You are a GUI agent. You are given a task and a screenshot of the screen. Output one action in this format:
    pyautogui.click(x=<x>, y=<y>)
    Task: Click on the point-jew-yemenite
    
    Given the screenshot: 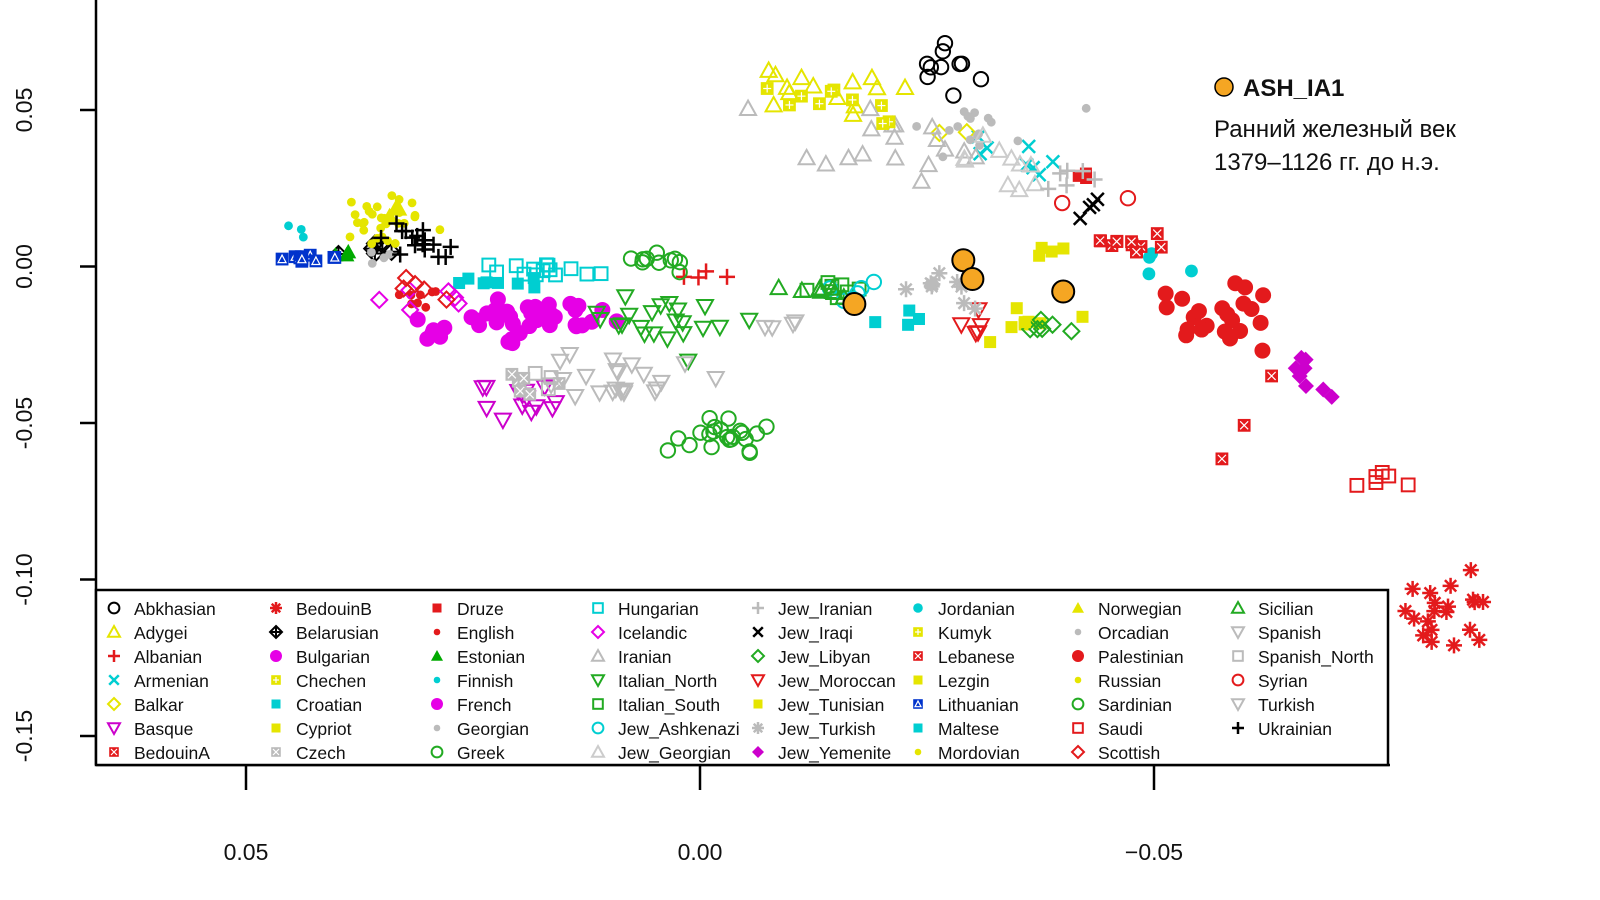 What is the action you would take?
    pyautogui.click(x=1305, y=385)
    